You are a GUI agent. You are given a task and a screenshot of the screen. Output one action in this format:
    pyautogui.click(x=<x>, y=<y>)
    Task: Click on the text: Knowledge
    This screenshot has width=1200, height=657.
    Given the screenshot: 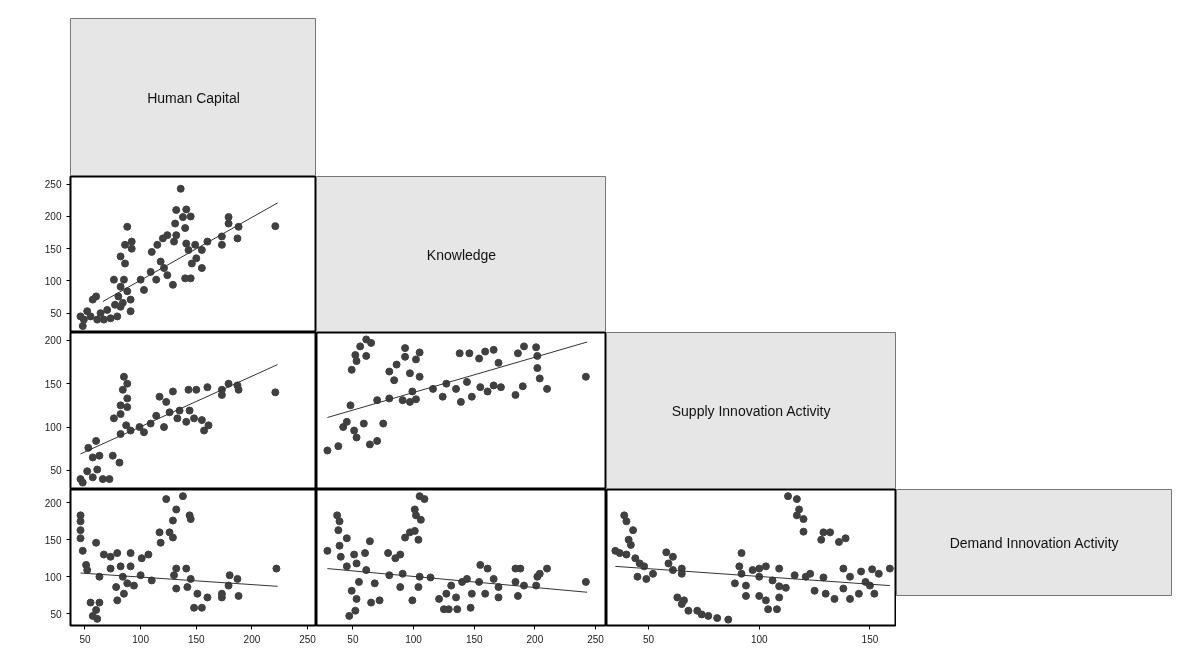 What is the action you would take?
    pyautogui.click(x=461, y=254)
    